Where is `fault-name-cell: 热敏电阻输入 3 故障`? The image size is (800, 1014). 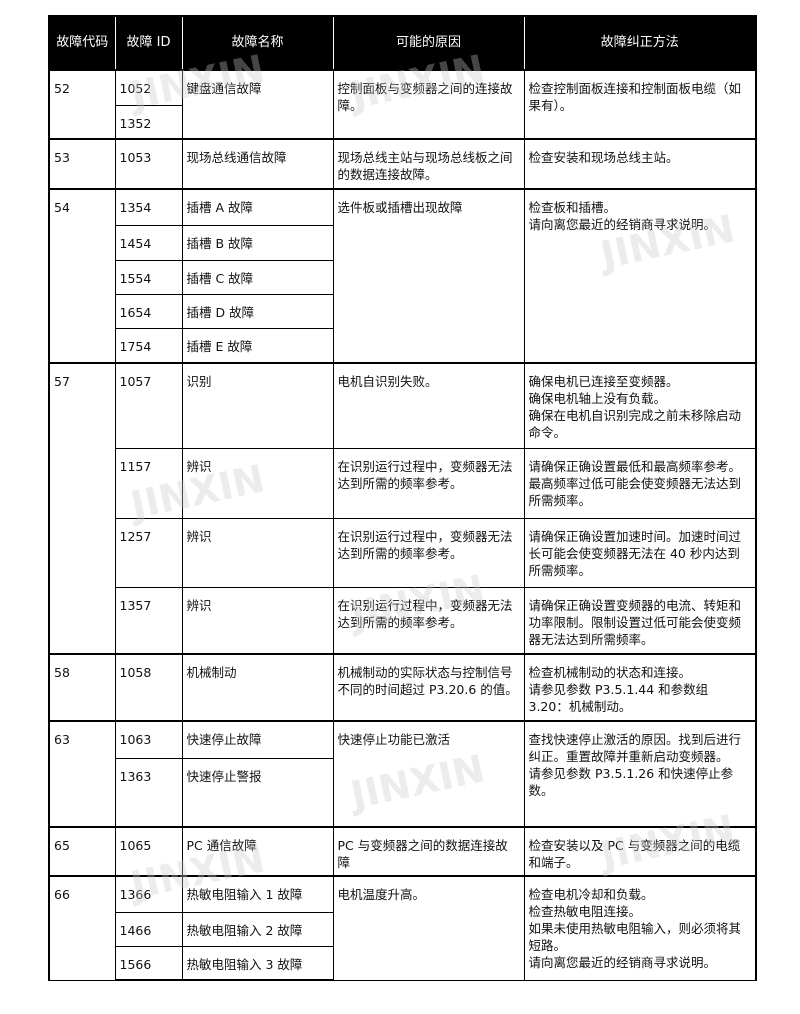
fault-name-cell: 热敏电阻输入 3 故障 is located at coordinates (257, 963).